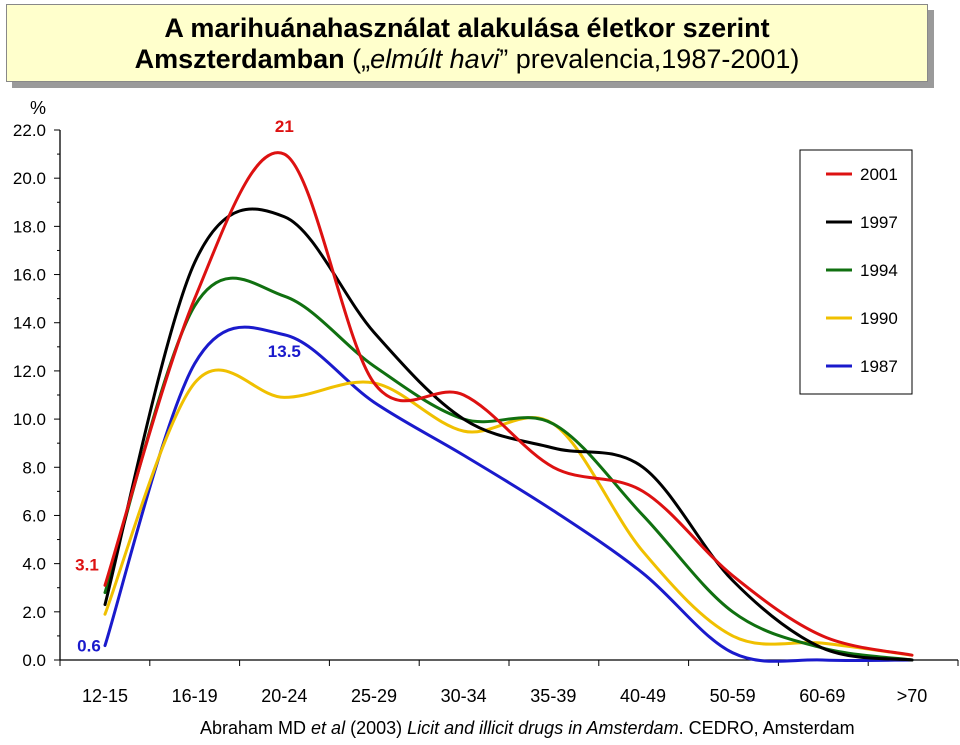  I want to click on x-tick-label: 20-24, so click(284, 696).